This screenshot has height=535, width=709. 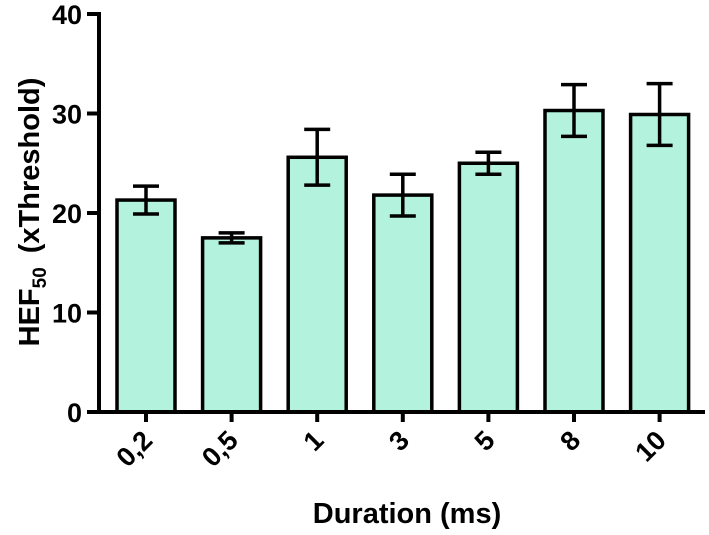 What do you see at coordinates (67, 314) in the screenshot?
I see `y-tick-label-1: 10` at bounding box center [67, 314].